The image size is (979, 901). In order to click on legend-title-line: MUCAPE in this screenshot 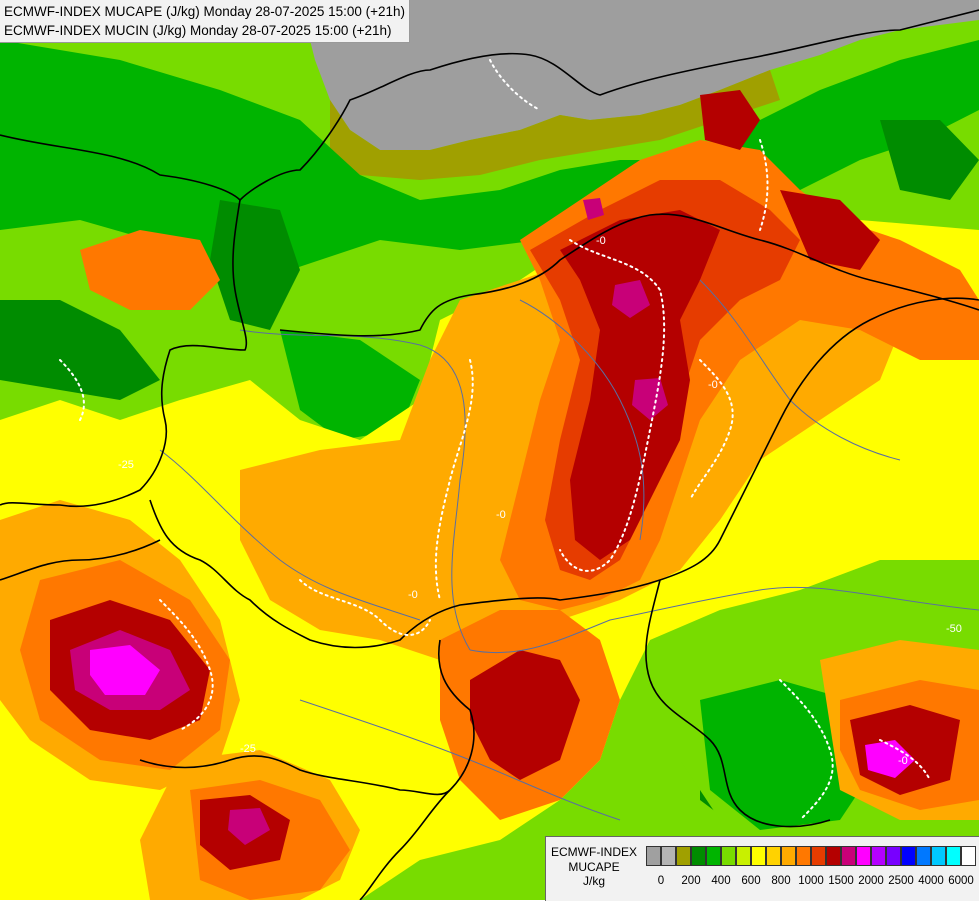, I will do `click(594, 866)`.